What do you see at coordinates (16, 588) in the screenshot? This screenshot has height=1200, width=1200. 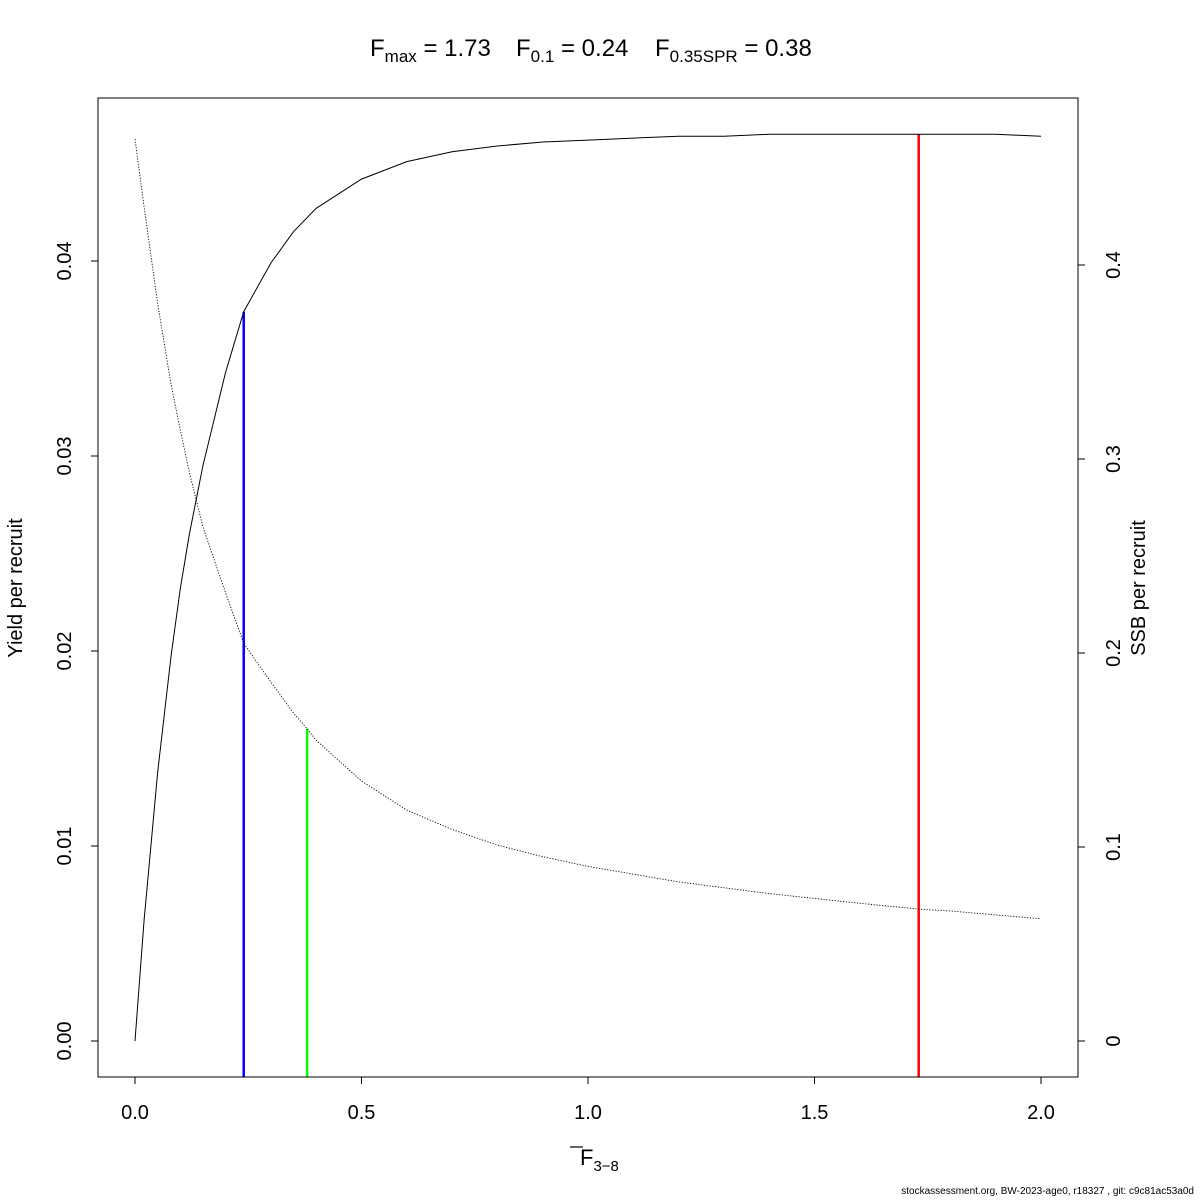 I see `y-left-axis-label: Yield per recruit` at bounding box center [16, 588].